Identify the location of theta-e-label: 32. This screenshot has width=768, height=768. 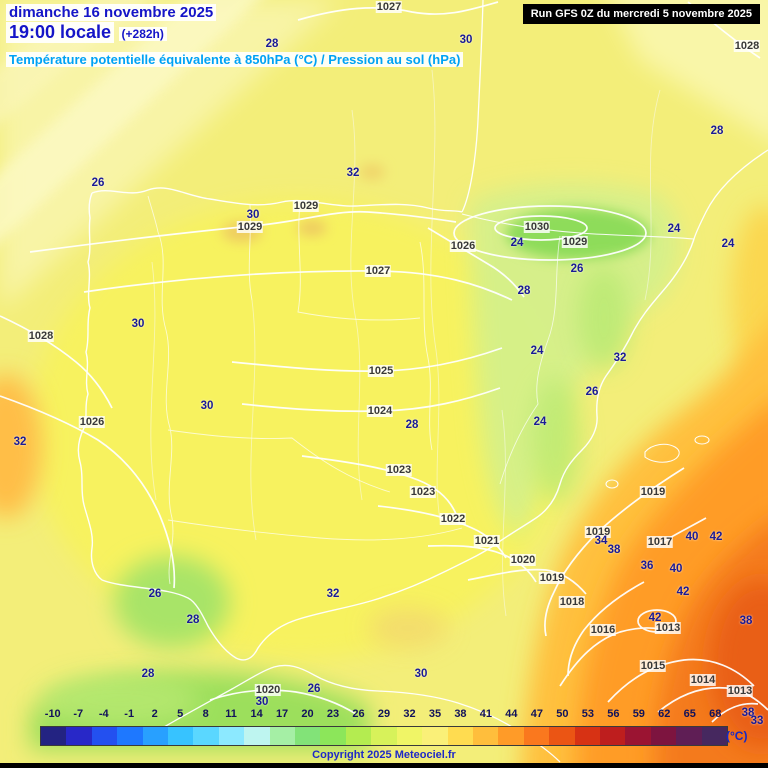
(353, 173).